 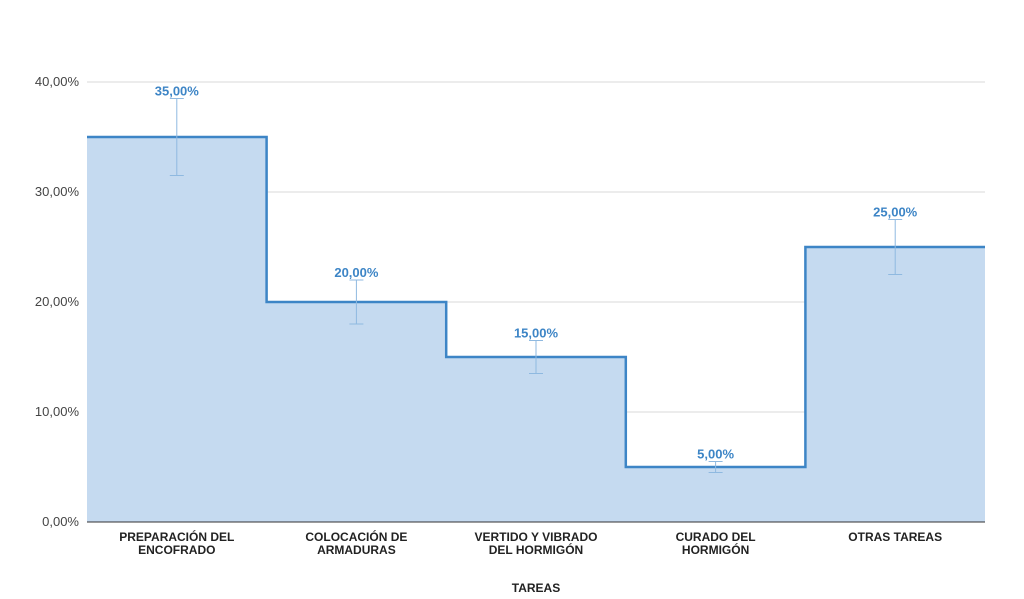 What do you see at coordinates (536, 333) in the screenshot?
I see `data-label: 15,00%` at bounding box center [536, 333].